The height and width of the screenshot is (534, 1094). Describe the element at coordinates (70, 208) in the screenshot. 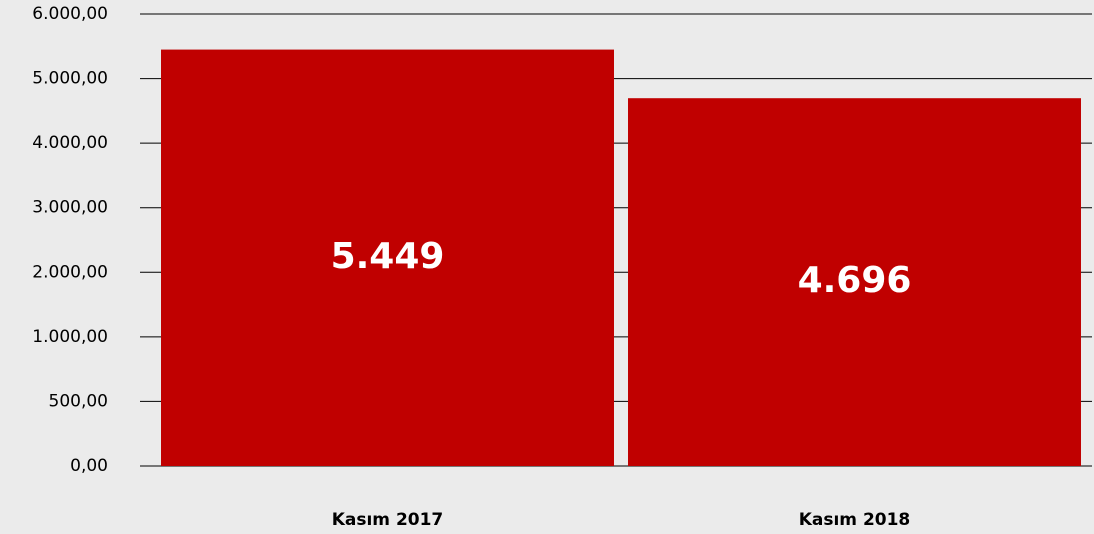

I see `y-tick-label: 3.000,00` at that location.